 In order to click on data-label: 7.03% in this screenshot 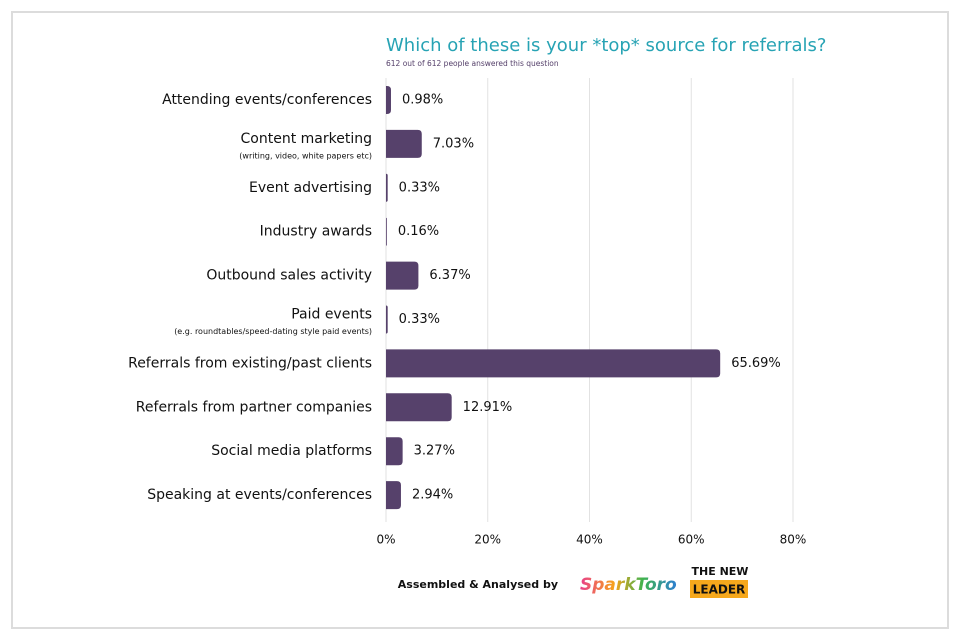, I will do `click(453, 143)`.